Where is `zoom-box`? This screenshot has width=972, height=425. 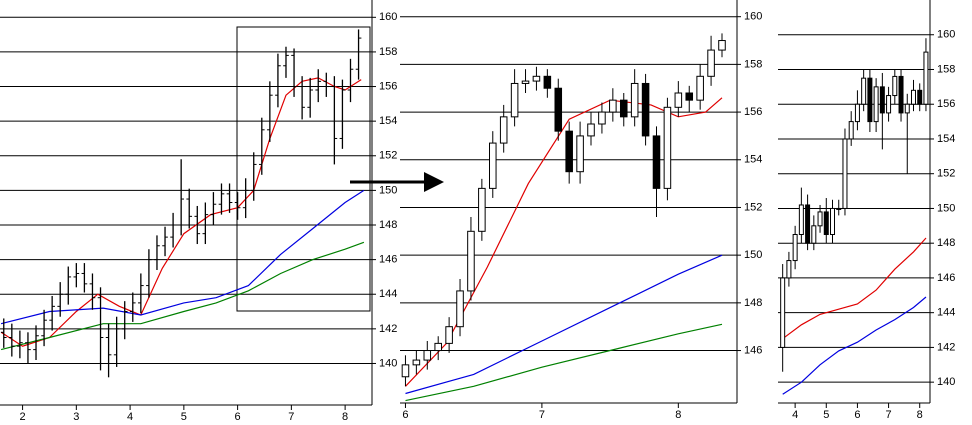 zoom-box is located at coordinates (303, 169).